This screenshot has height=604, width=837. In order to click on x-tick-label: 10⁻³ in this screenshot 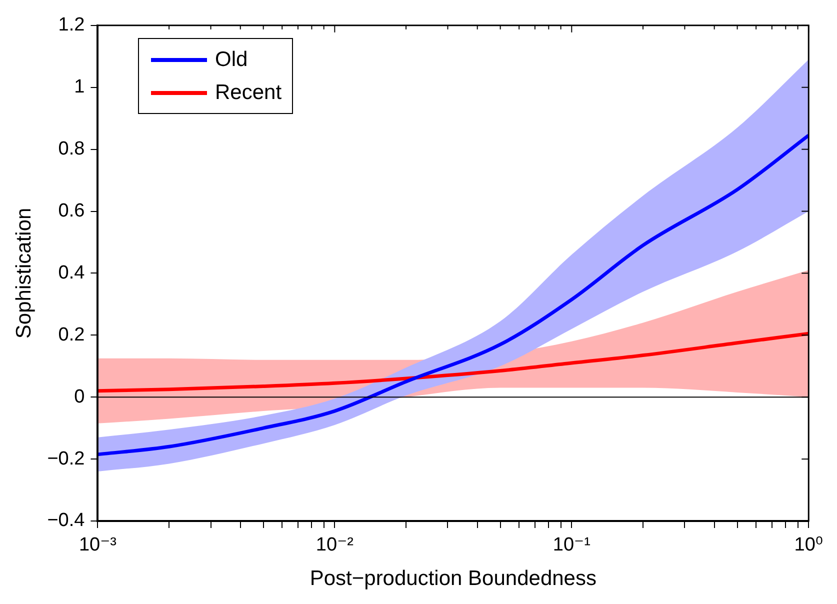, I will do `click(97, 545)`.